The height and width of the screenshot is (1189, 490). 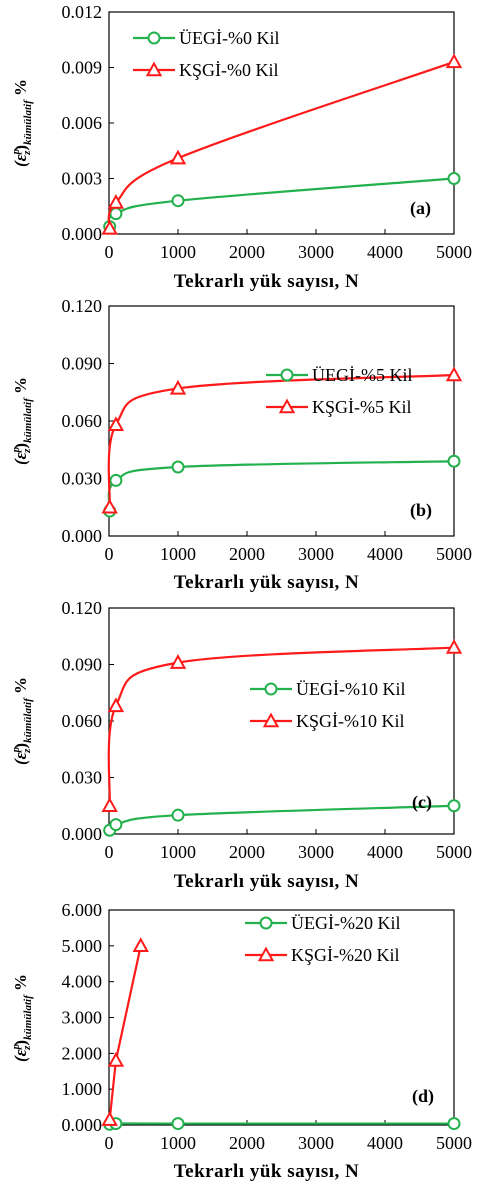 I want to click on legend-label: KŞGİ-%5 Kil, so click(x=362, y=407).